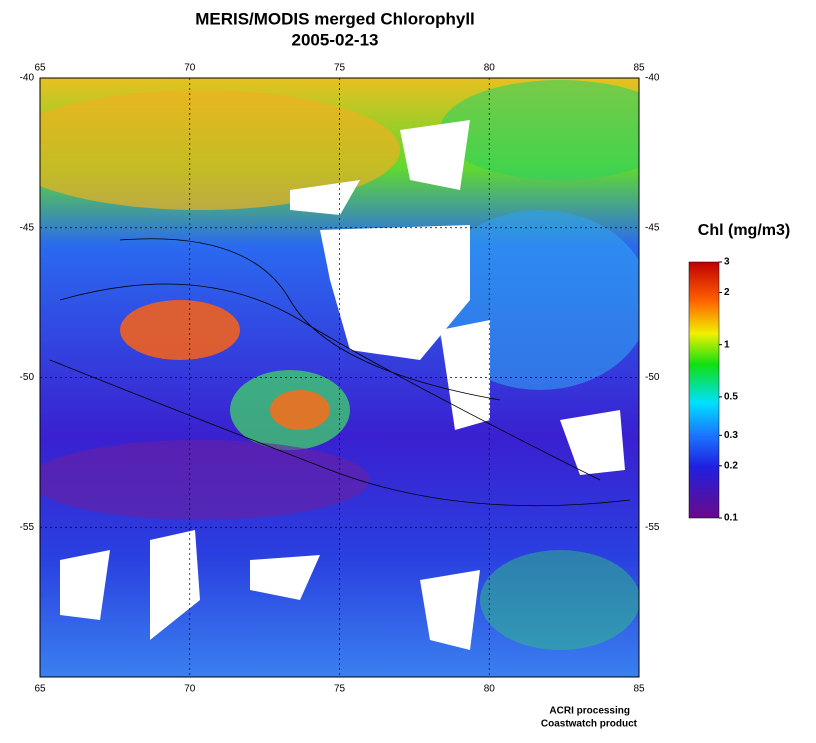 This screenshot has height=743, width=816. I want to click on subtitle: 2005-02-13, so click(335, 39).